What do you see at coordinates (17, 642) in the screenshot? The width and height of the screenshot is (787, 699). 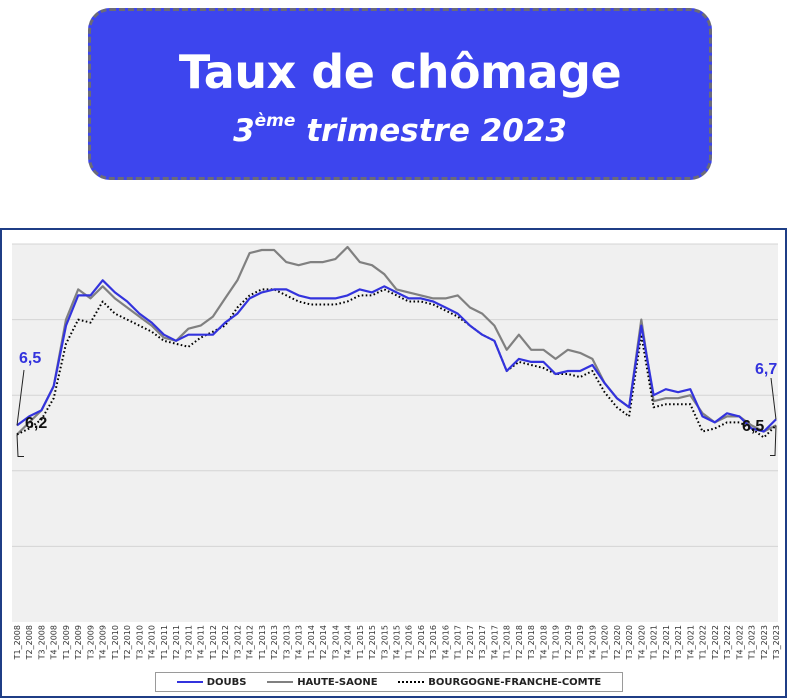 I see `x-tick-label: T1_2008` at bounding box center [17, 642].